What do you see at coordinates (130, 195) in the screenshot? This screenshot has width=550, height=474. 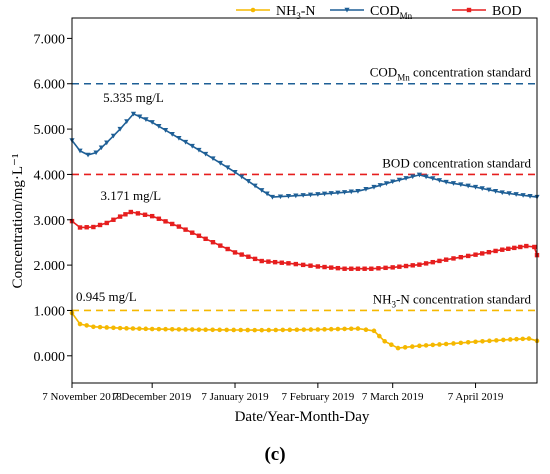 I see `peak-annotation: 3.171 mg/L` at bounding box center [130, 195].